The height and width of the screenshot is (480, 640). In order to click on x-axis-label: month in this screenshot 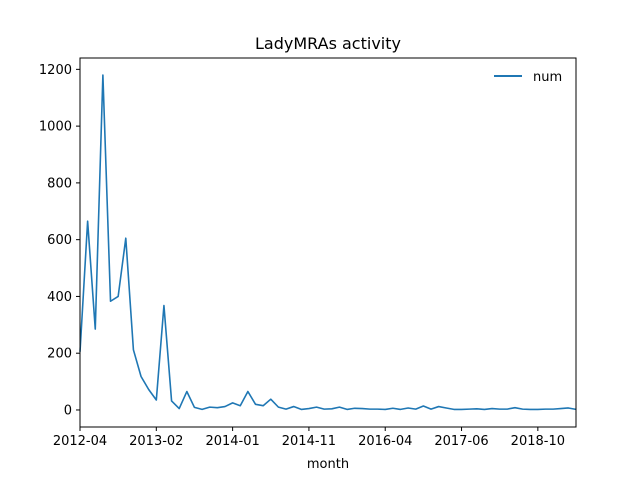, I will do `click(328, 464)`.